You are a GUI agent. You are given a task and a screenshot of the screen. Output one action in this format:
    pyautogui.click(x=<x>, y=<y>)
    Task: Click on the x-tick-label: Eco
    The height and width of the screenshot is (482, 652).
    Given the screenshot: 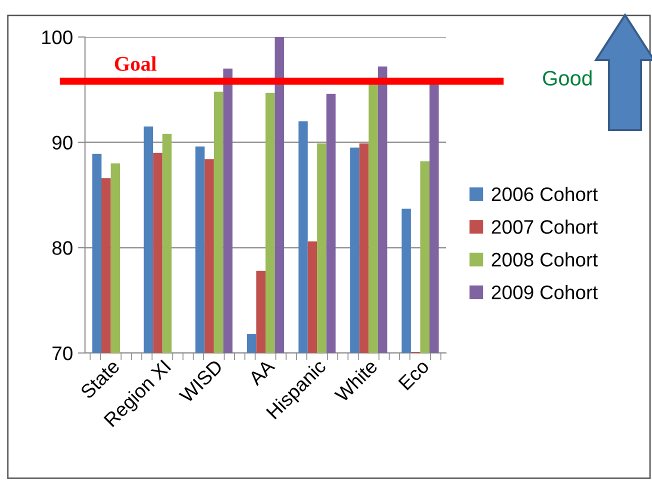 What is the action you would take?
    pyautogui.click(x=414, y=374)
    